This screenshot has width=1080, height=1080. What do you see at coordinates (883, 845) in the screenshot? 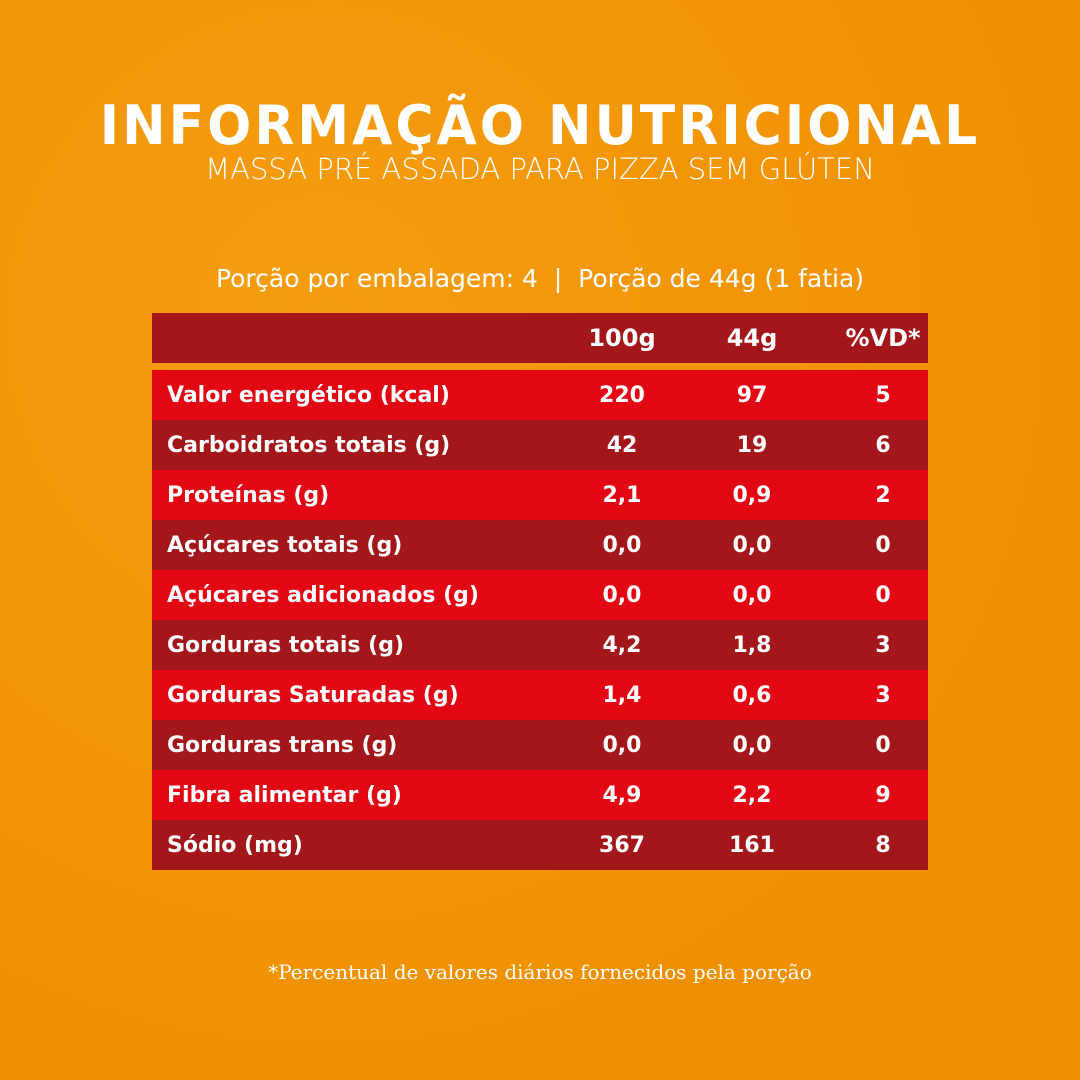
I see `value-vd: 8` at bounding box center [883, 845].